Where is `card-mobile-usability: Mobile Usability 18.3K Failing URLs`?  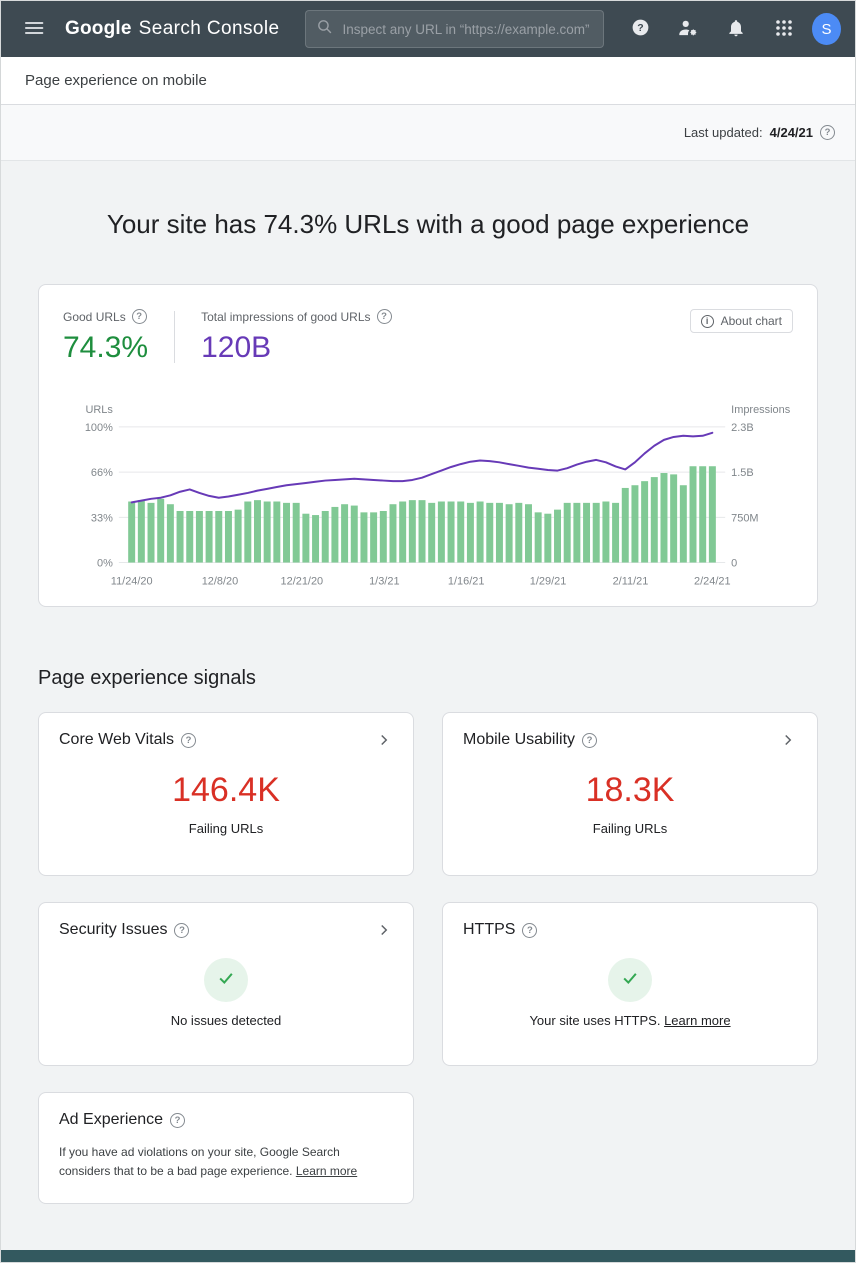
card-mobile-usability: Mobile Usability 18.3K Failing URLs is located at coordinates (630, 794).